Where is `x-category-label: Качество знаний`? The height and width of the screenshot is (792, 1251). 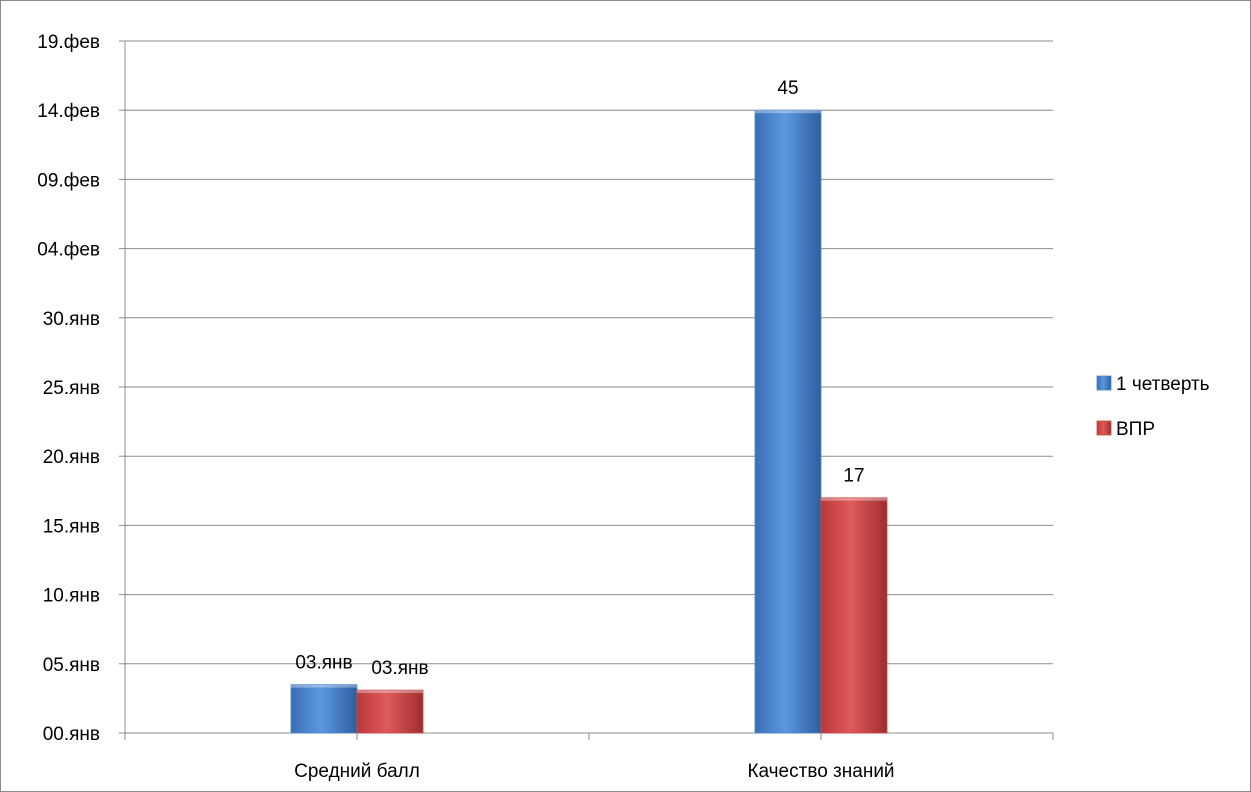 x-category-label: Качество знаний is located at coordinates (820, 771).